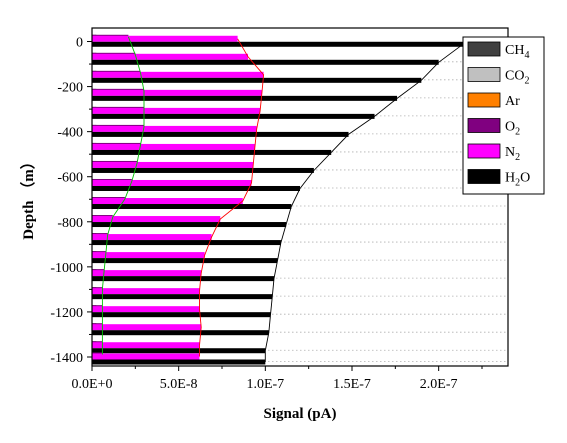  I want to click on legend-swatch-O2, so click(484, 125).